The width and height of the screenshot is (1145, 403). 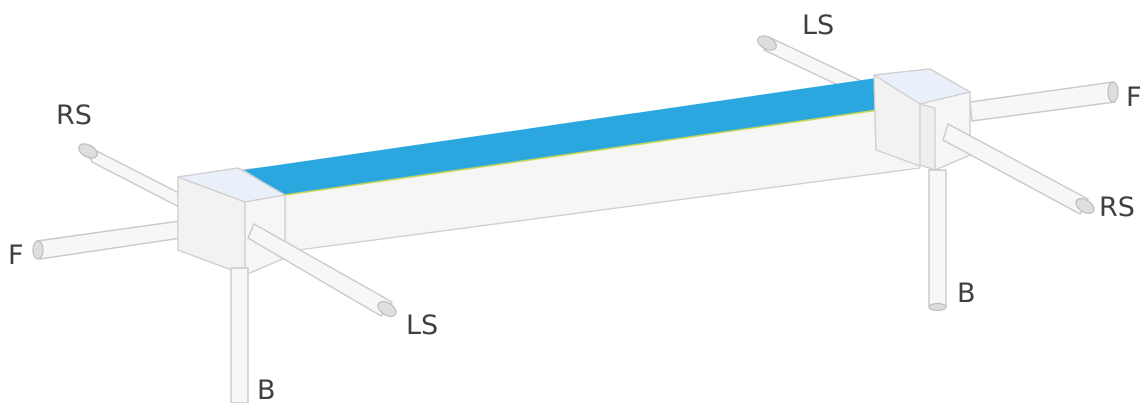 I want to click on label-rs-left: RS, so click(x=74, y=115).